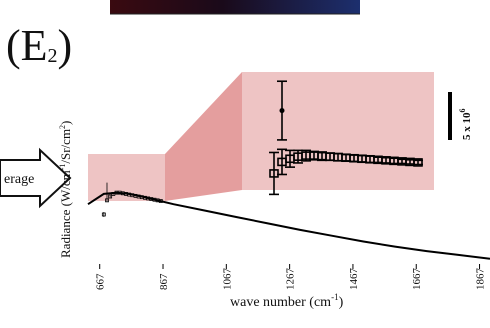 This screenshot has width=490, height=328. Describe the element at coordinates (203, 136) in the screenshot. I see `zoom-connector` at that location.